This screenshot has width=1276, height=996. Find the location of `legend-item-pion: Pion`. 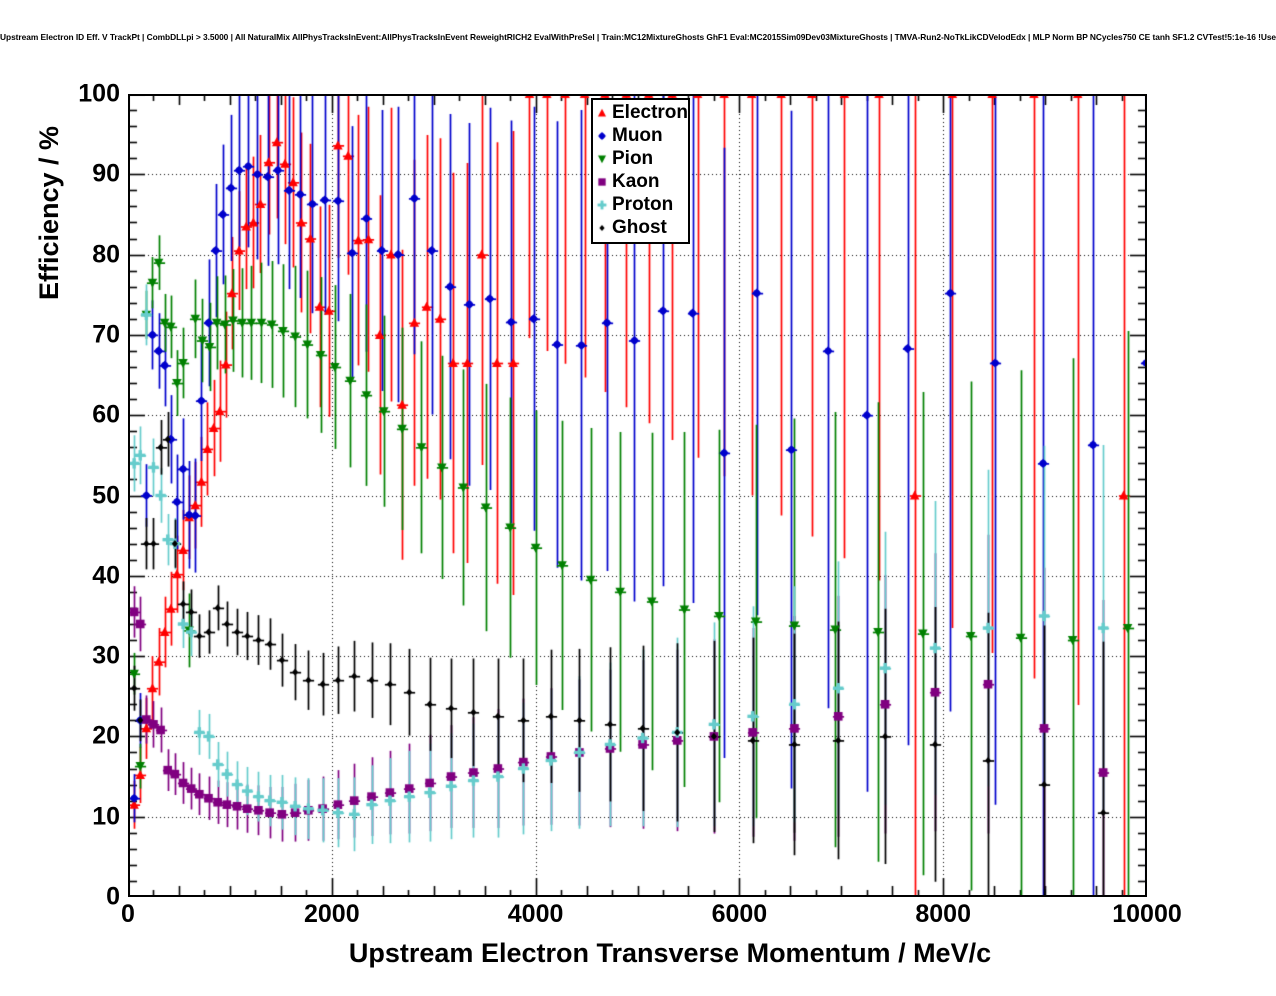

legend-item-pion: Pion is located at coordinates (641, 158).